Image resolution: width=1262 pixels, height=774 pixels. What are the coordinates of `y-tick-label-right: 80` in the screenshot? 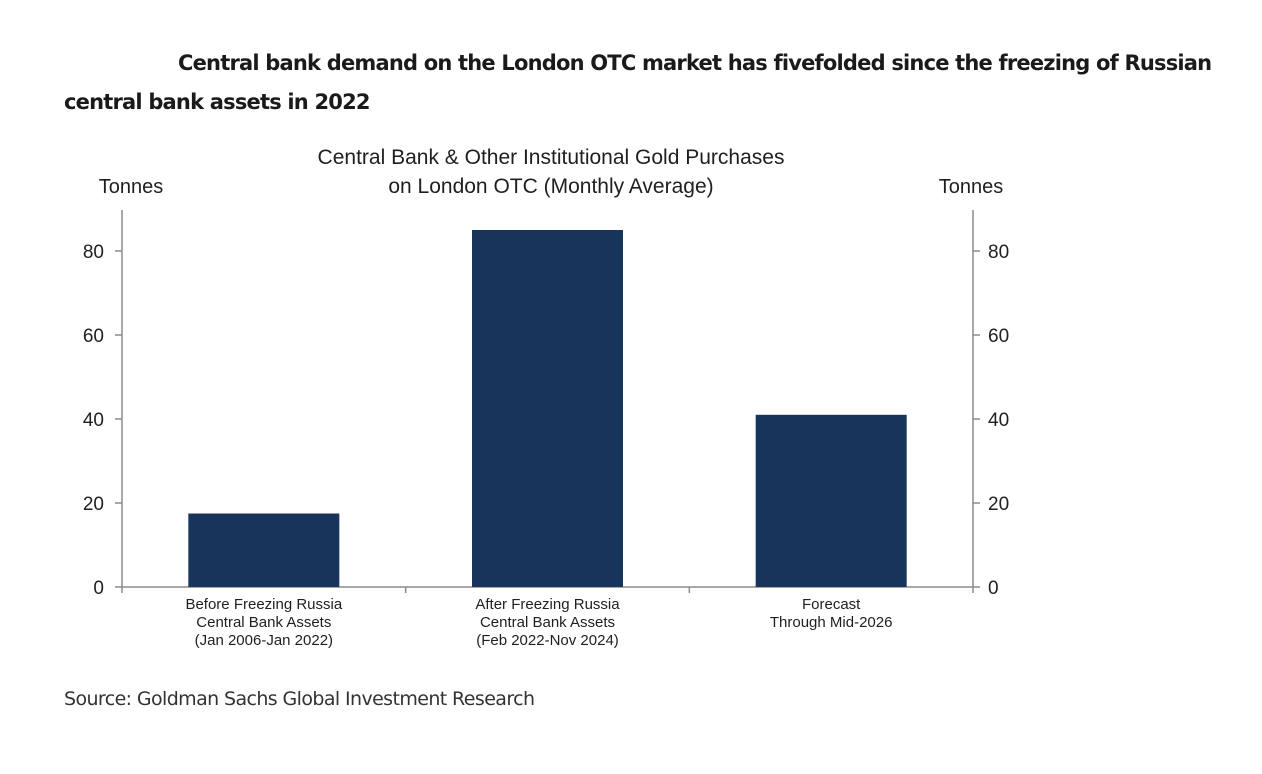 It's located at (998, 252).